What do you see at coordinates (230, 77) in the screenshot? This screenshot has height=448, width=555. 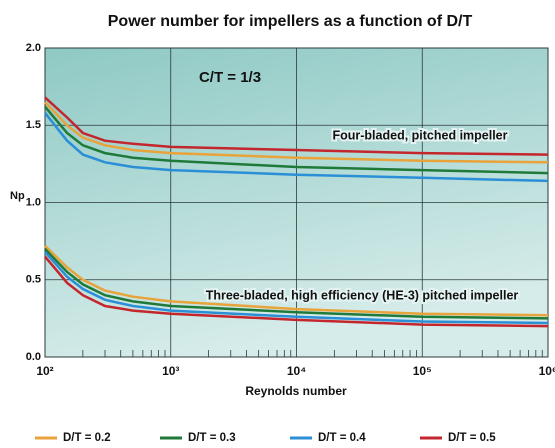 I see `annotation: C/T = 1/3` at bounding box center [230, 77].